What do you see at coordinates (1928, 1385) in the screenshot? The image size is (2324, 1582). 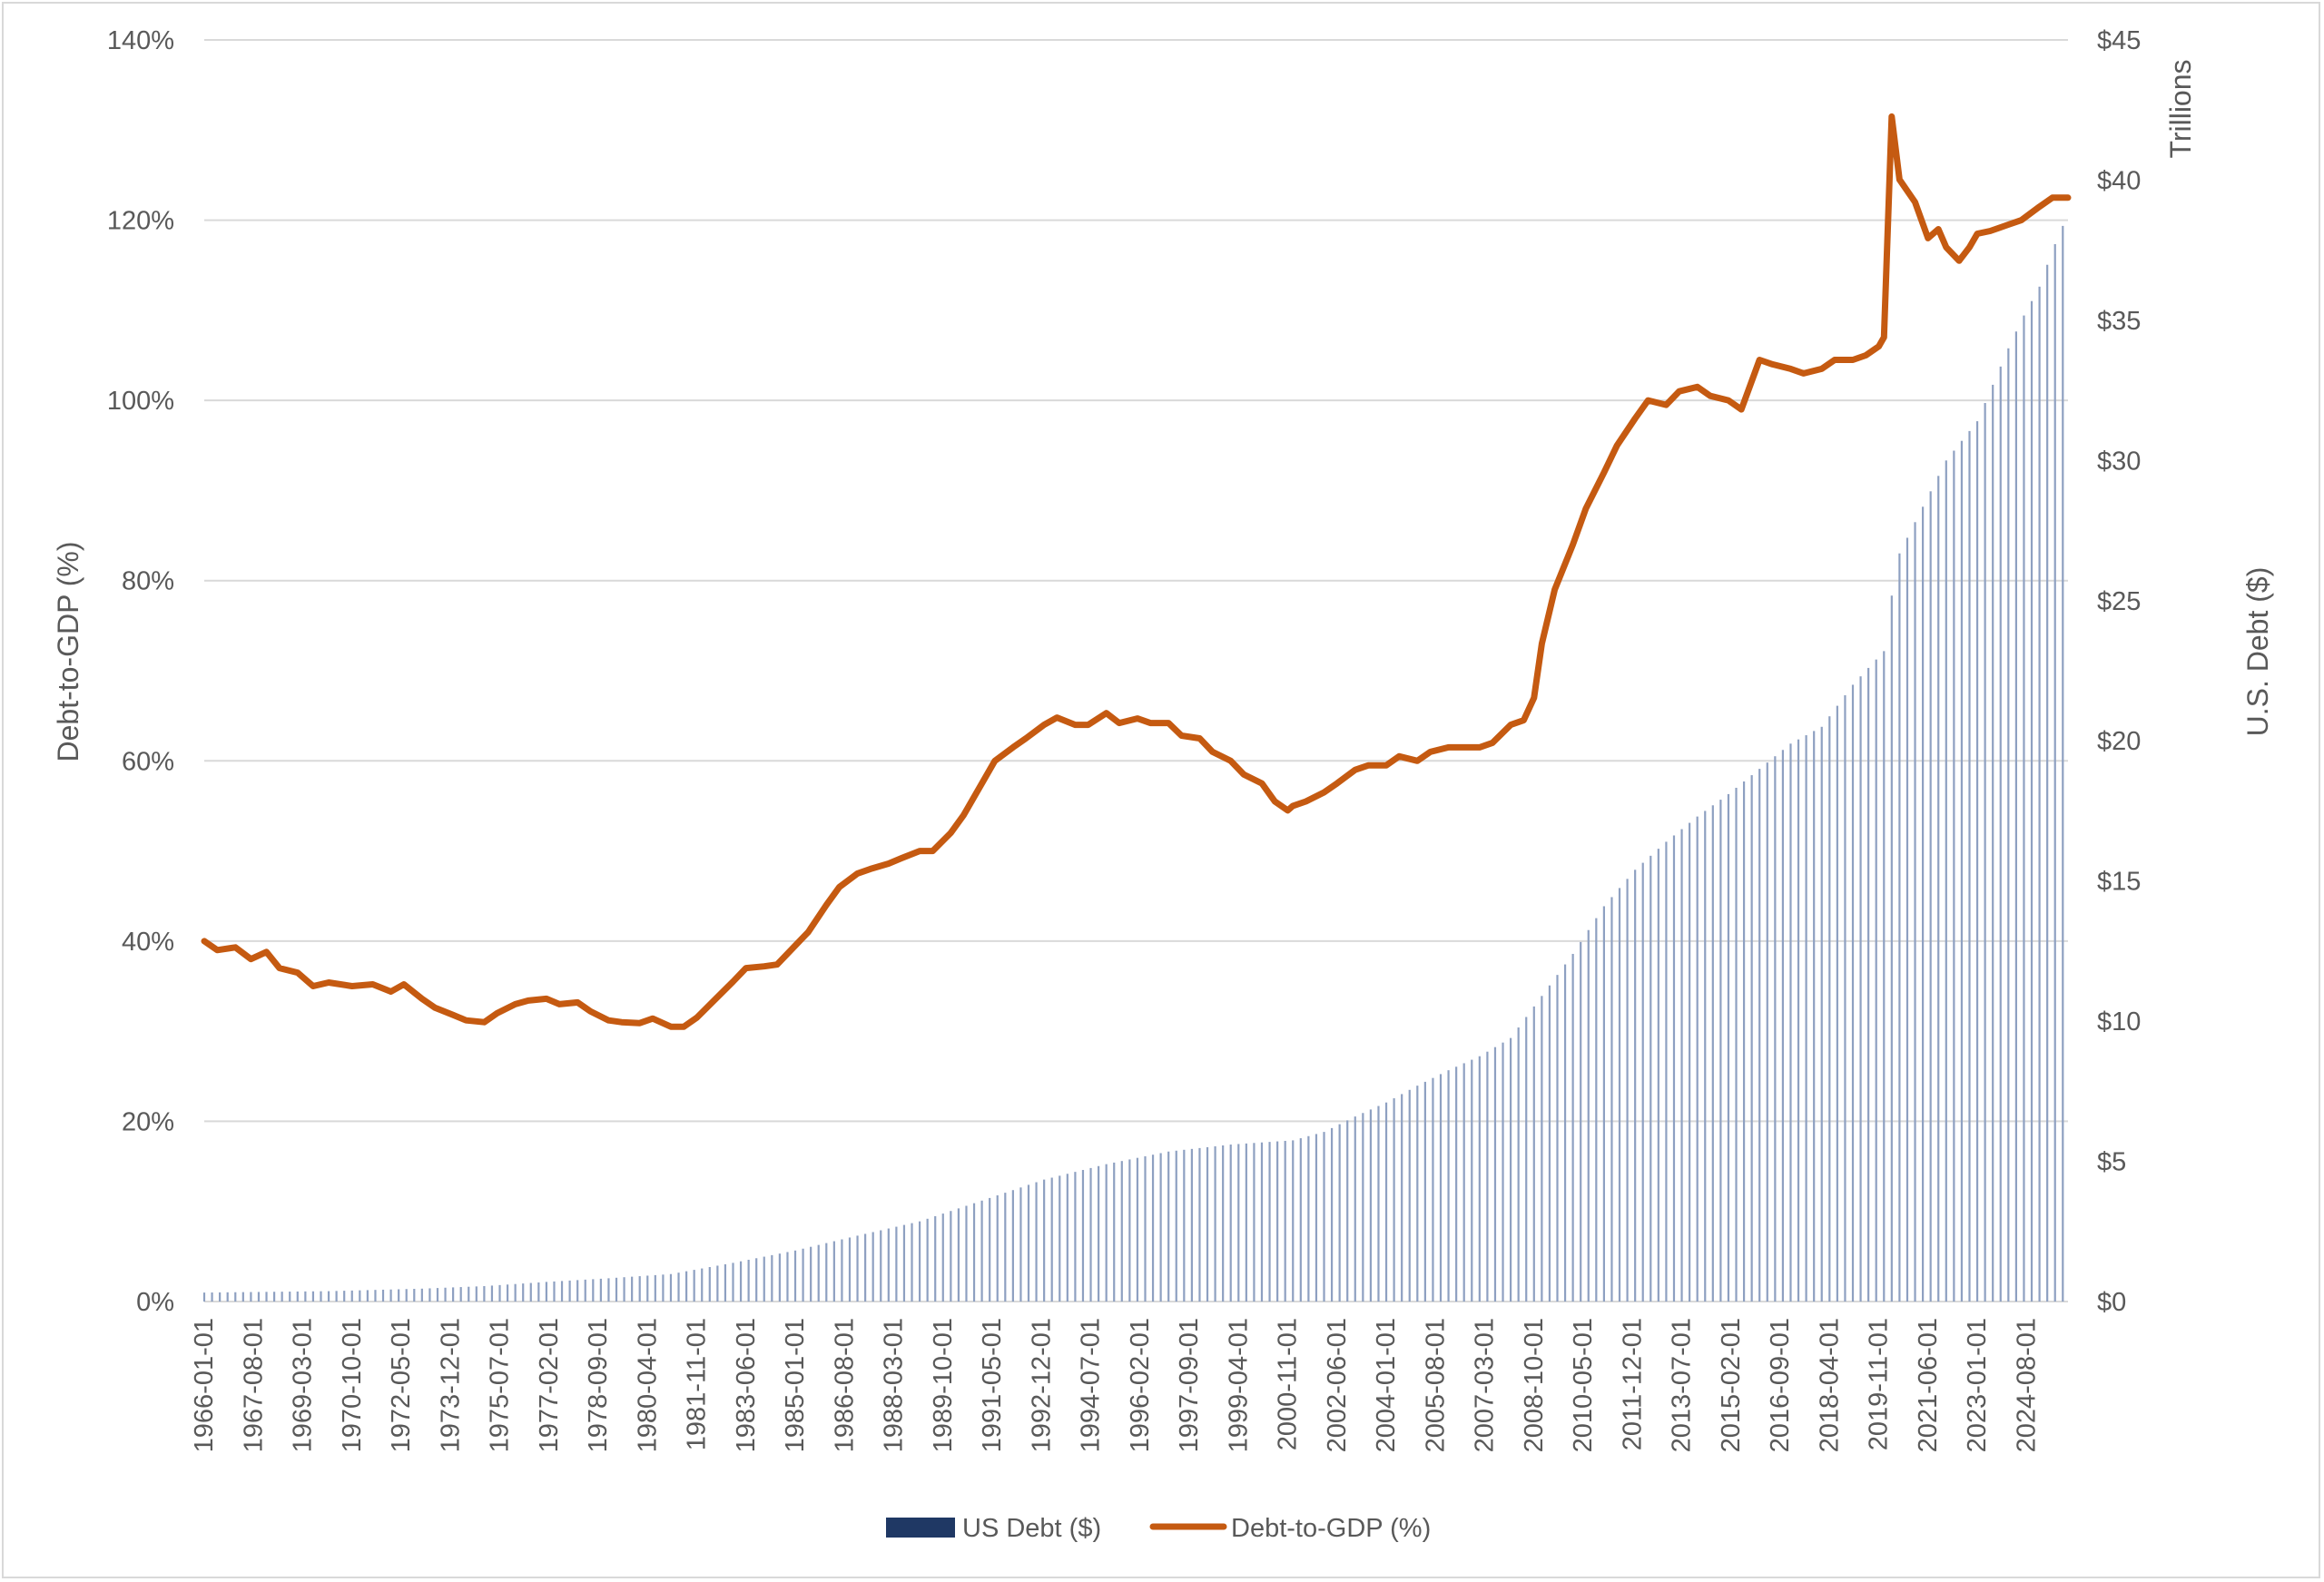 I see `x-axis-tick-label: 2021-06-01` at bounding box center [1928, 1385].